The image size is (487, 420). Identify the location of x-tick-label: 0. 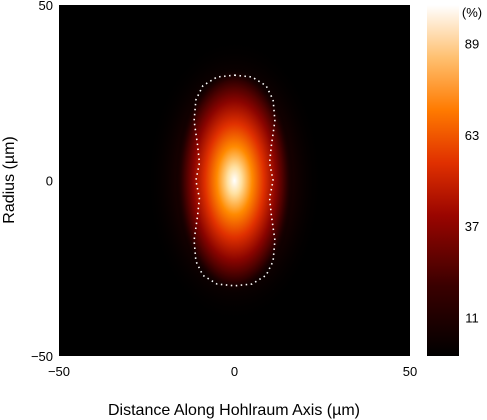
(234, 371).